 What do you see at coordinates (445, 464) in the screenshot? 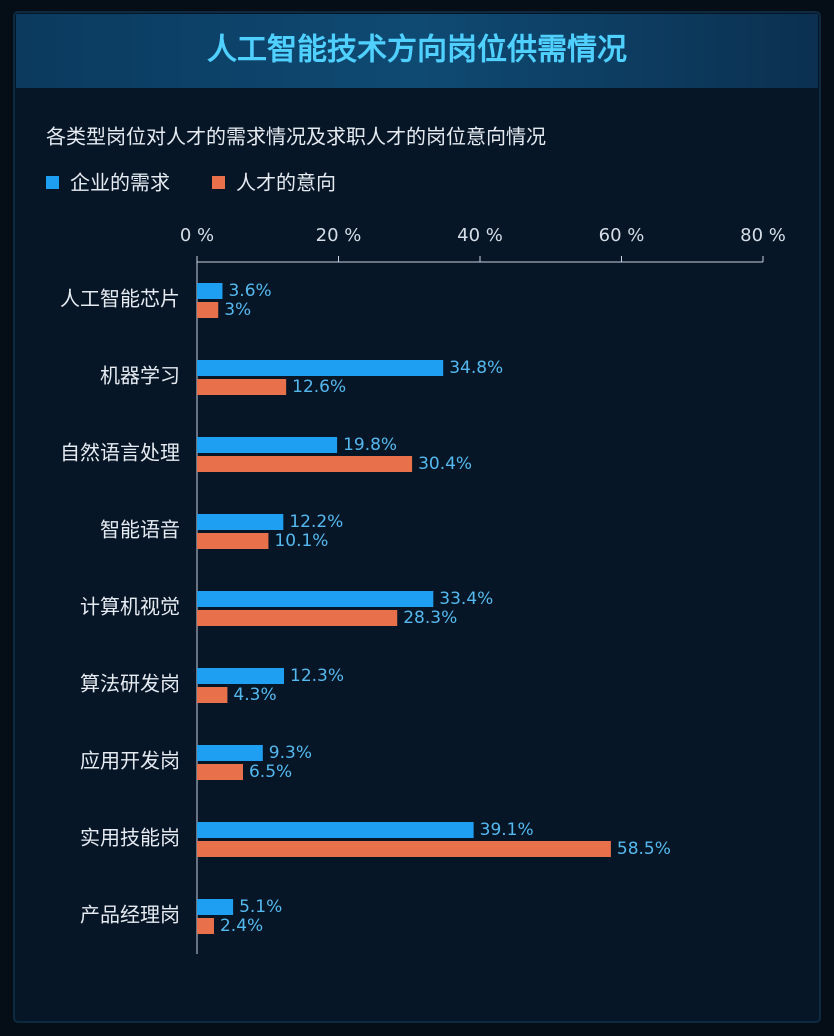
I see `value-label: 30.4%` at bounding box center [445, 464].